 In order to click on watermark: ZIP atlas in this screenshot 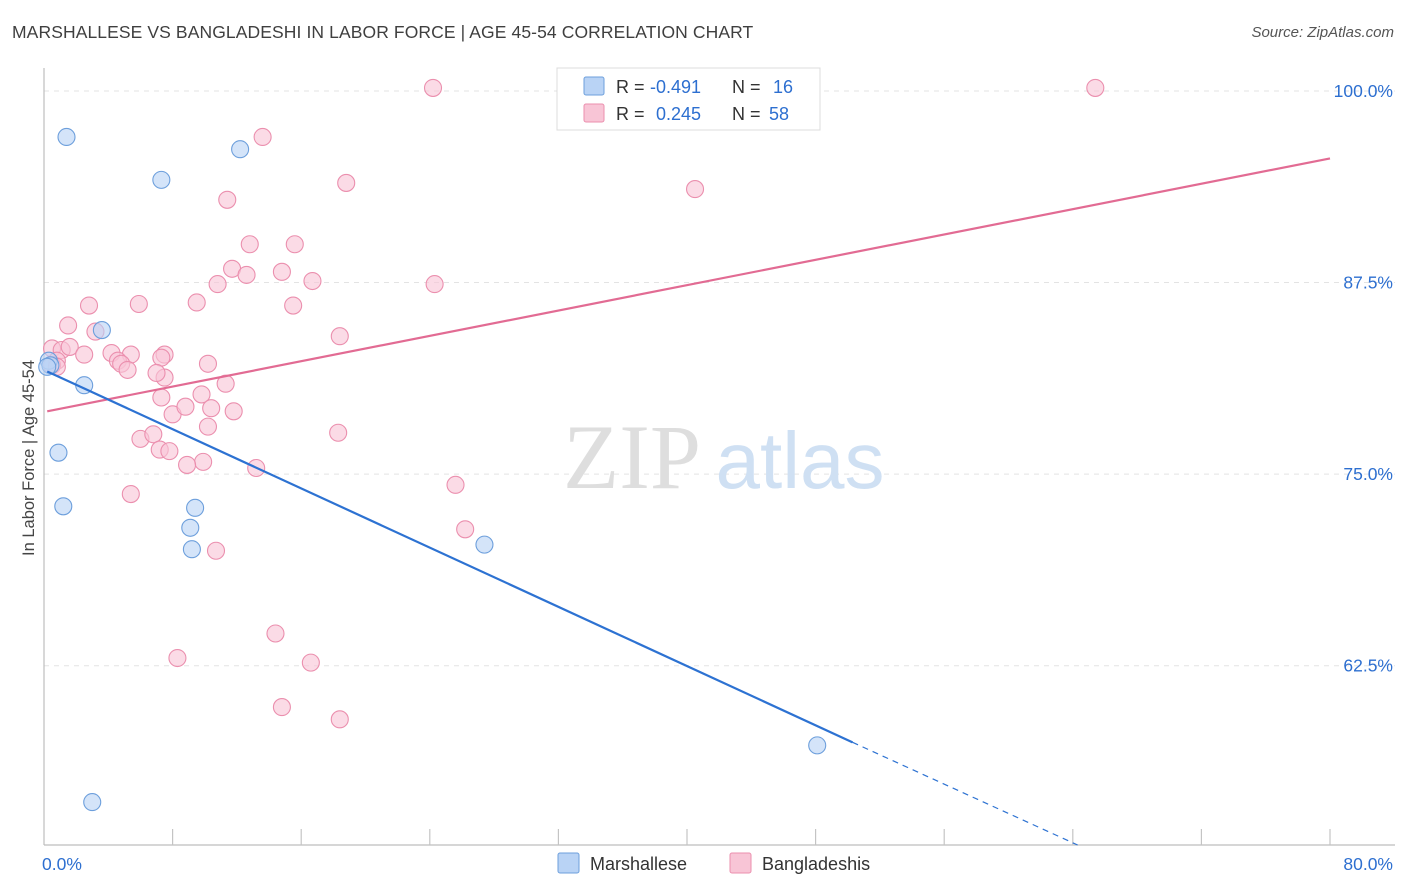, I will do `click(723, 457)`.